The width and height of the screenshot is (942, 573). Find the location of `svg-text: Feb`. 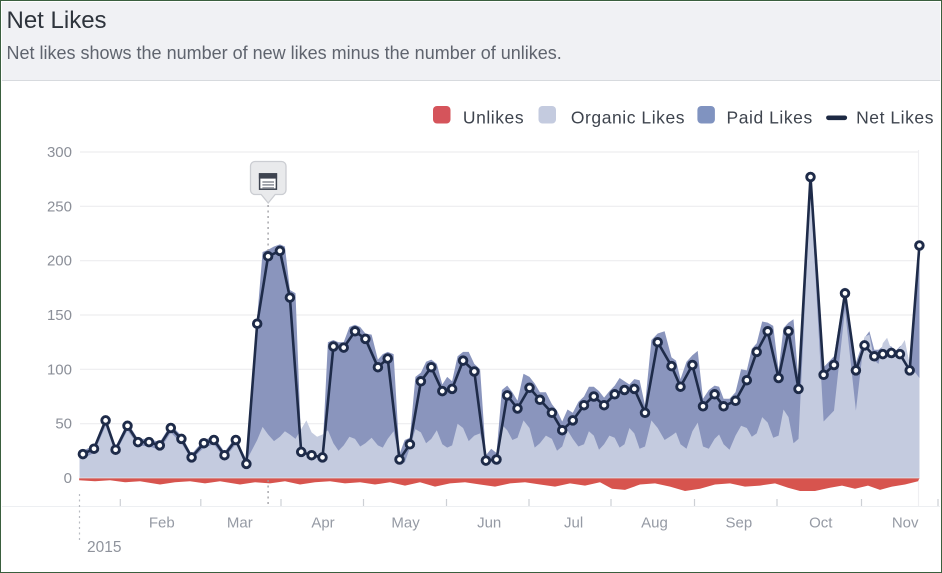

svg-text: Feb is located at coordinates (162, 523).